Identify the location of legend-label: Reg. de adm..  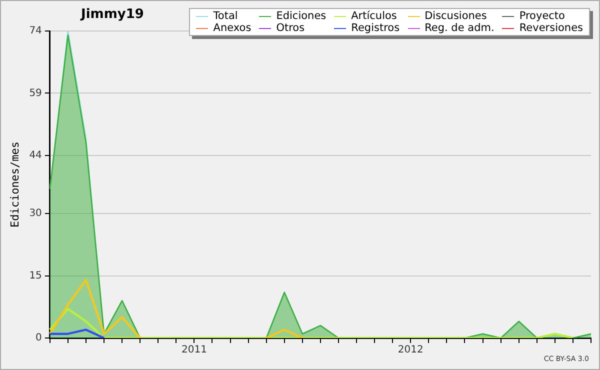
(459, 28).